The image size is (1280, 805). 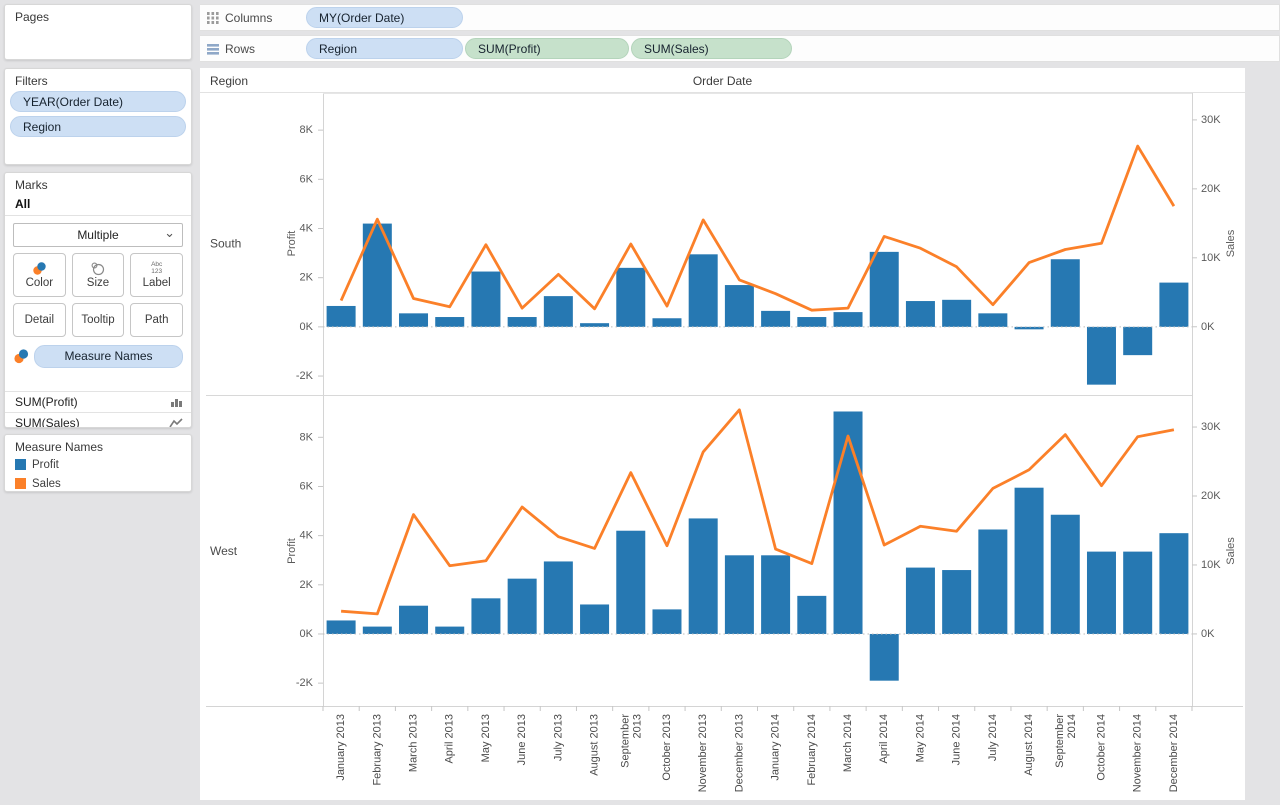 I want to click on month-label: October 2014, so click(x=1101, y=747).